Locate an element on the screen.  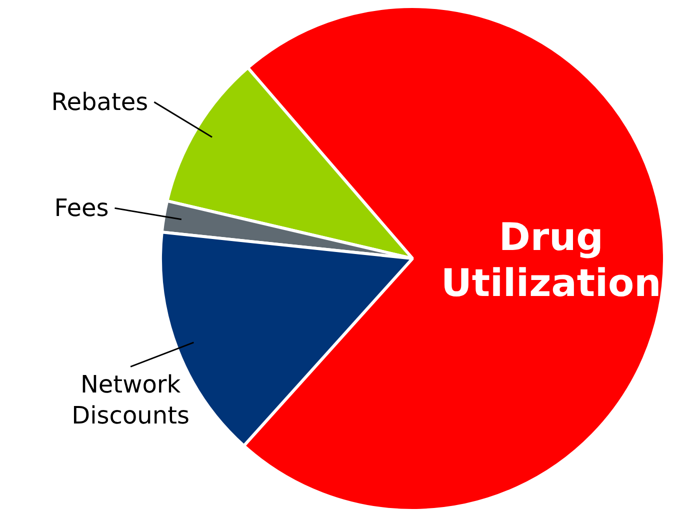
slice-label: Network Discounts is located at coordinates (131, 400).